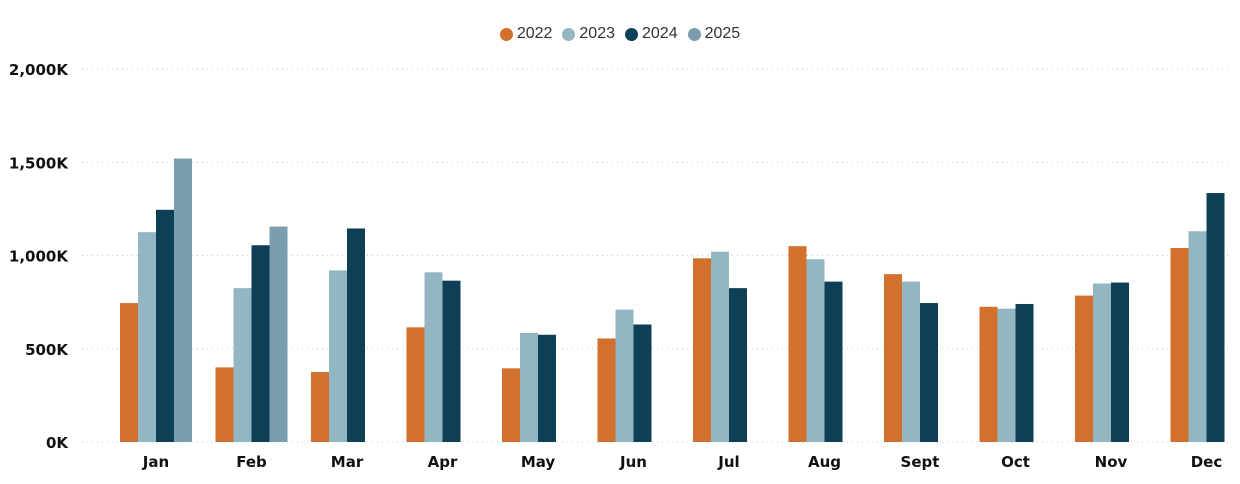 Image resolution: width=1240 pixels, height=484 pixels. I want to click on bar-2022-mar, so click(320, 407).